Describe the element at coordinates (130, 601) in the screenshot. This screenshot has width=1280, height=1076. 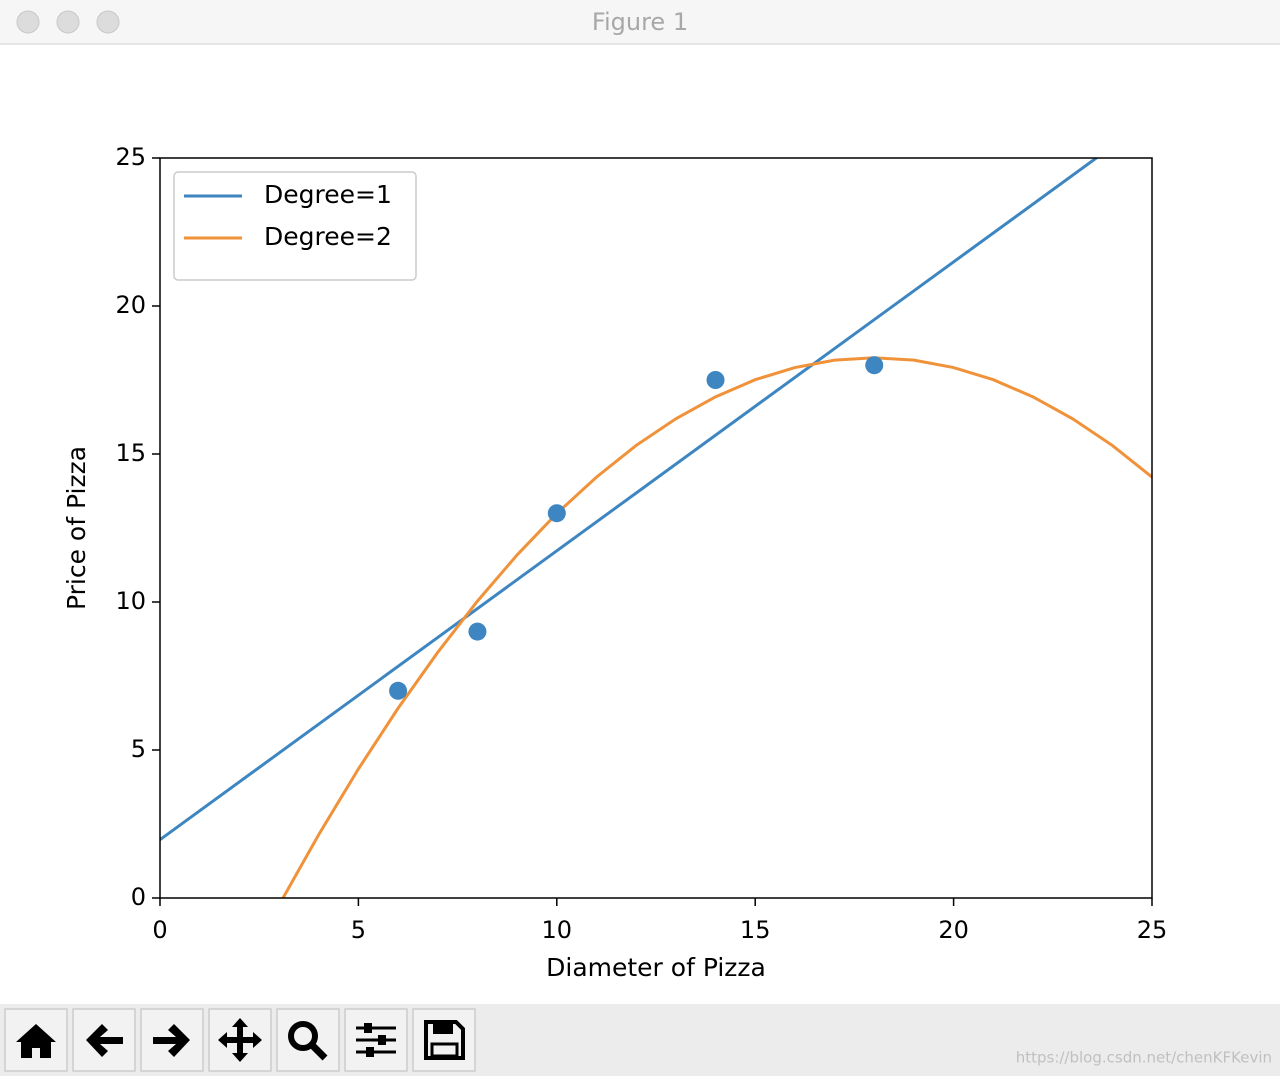
I see `y-tick-label: 10` at that location.